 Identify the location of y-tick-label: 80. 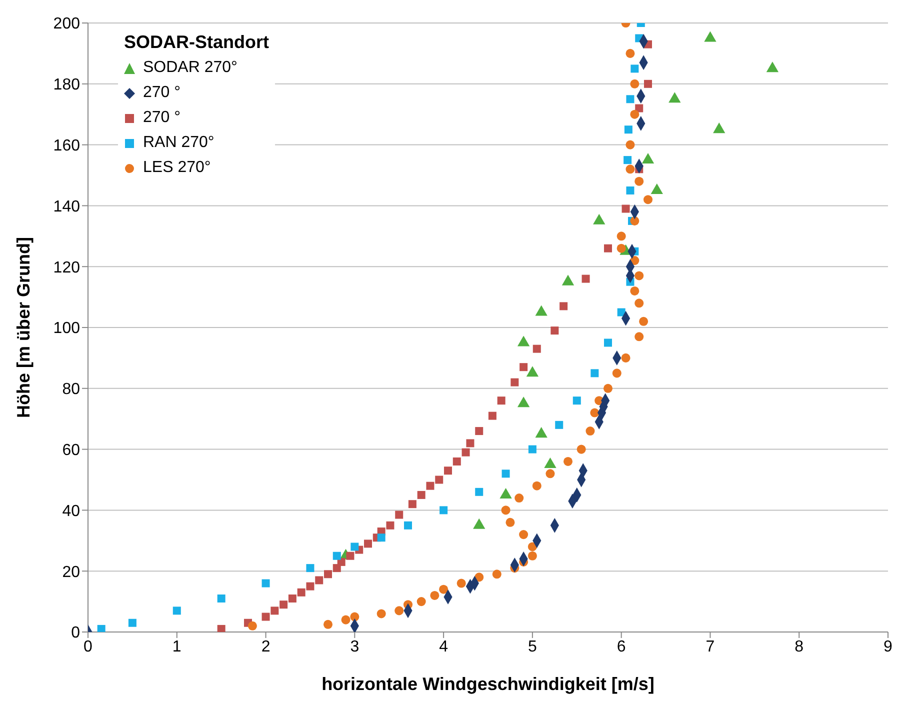
(71, 389).